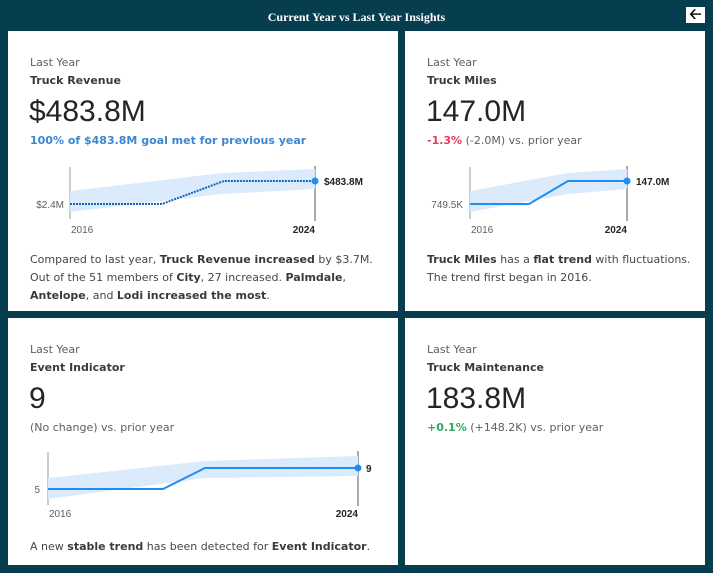  What do you see at coordinates (50, 205) in the screenshot?
I see `start-value-label: $2.4M` at bounding box center [50, 205].